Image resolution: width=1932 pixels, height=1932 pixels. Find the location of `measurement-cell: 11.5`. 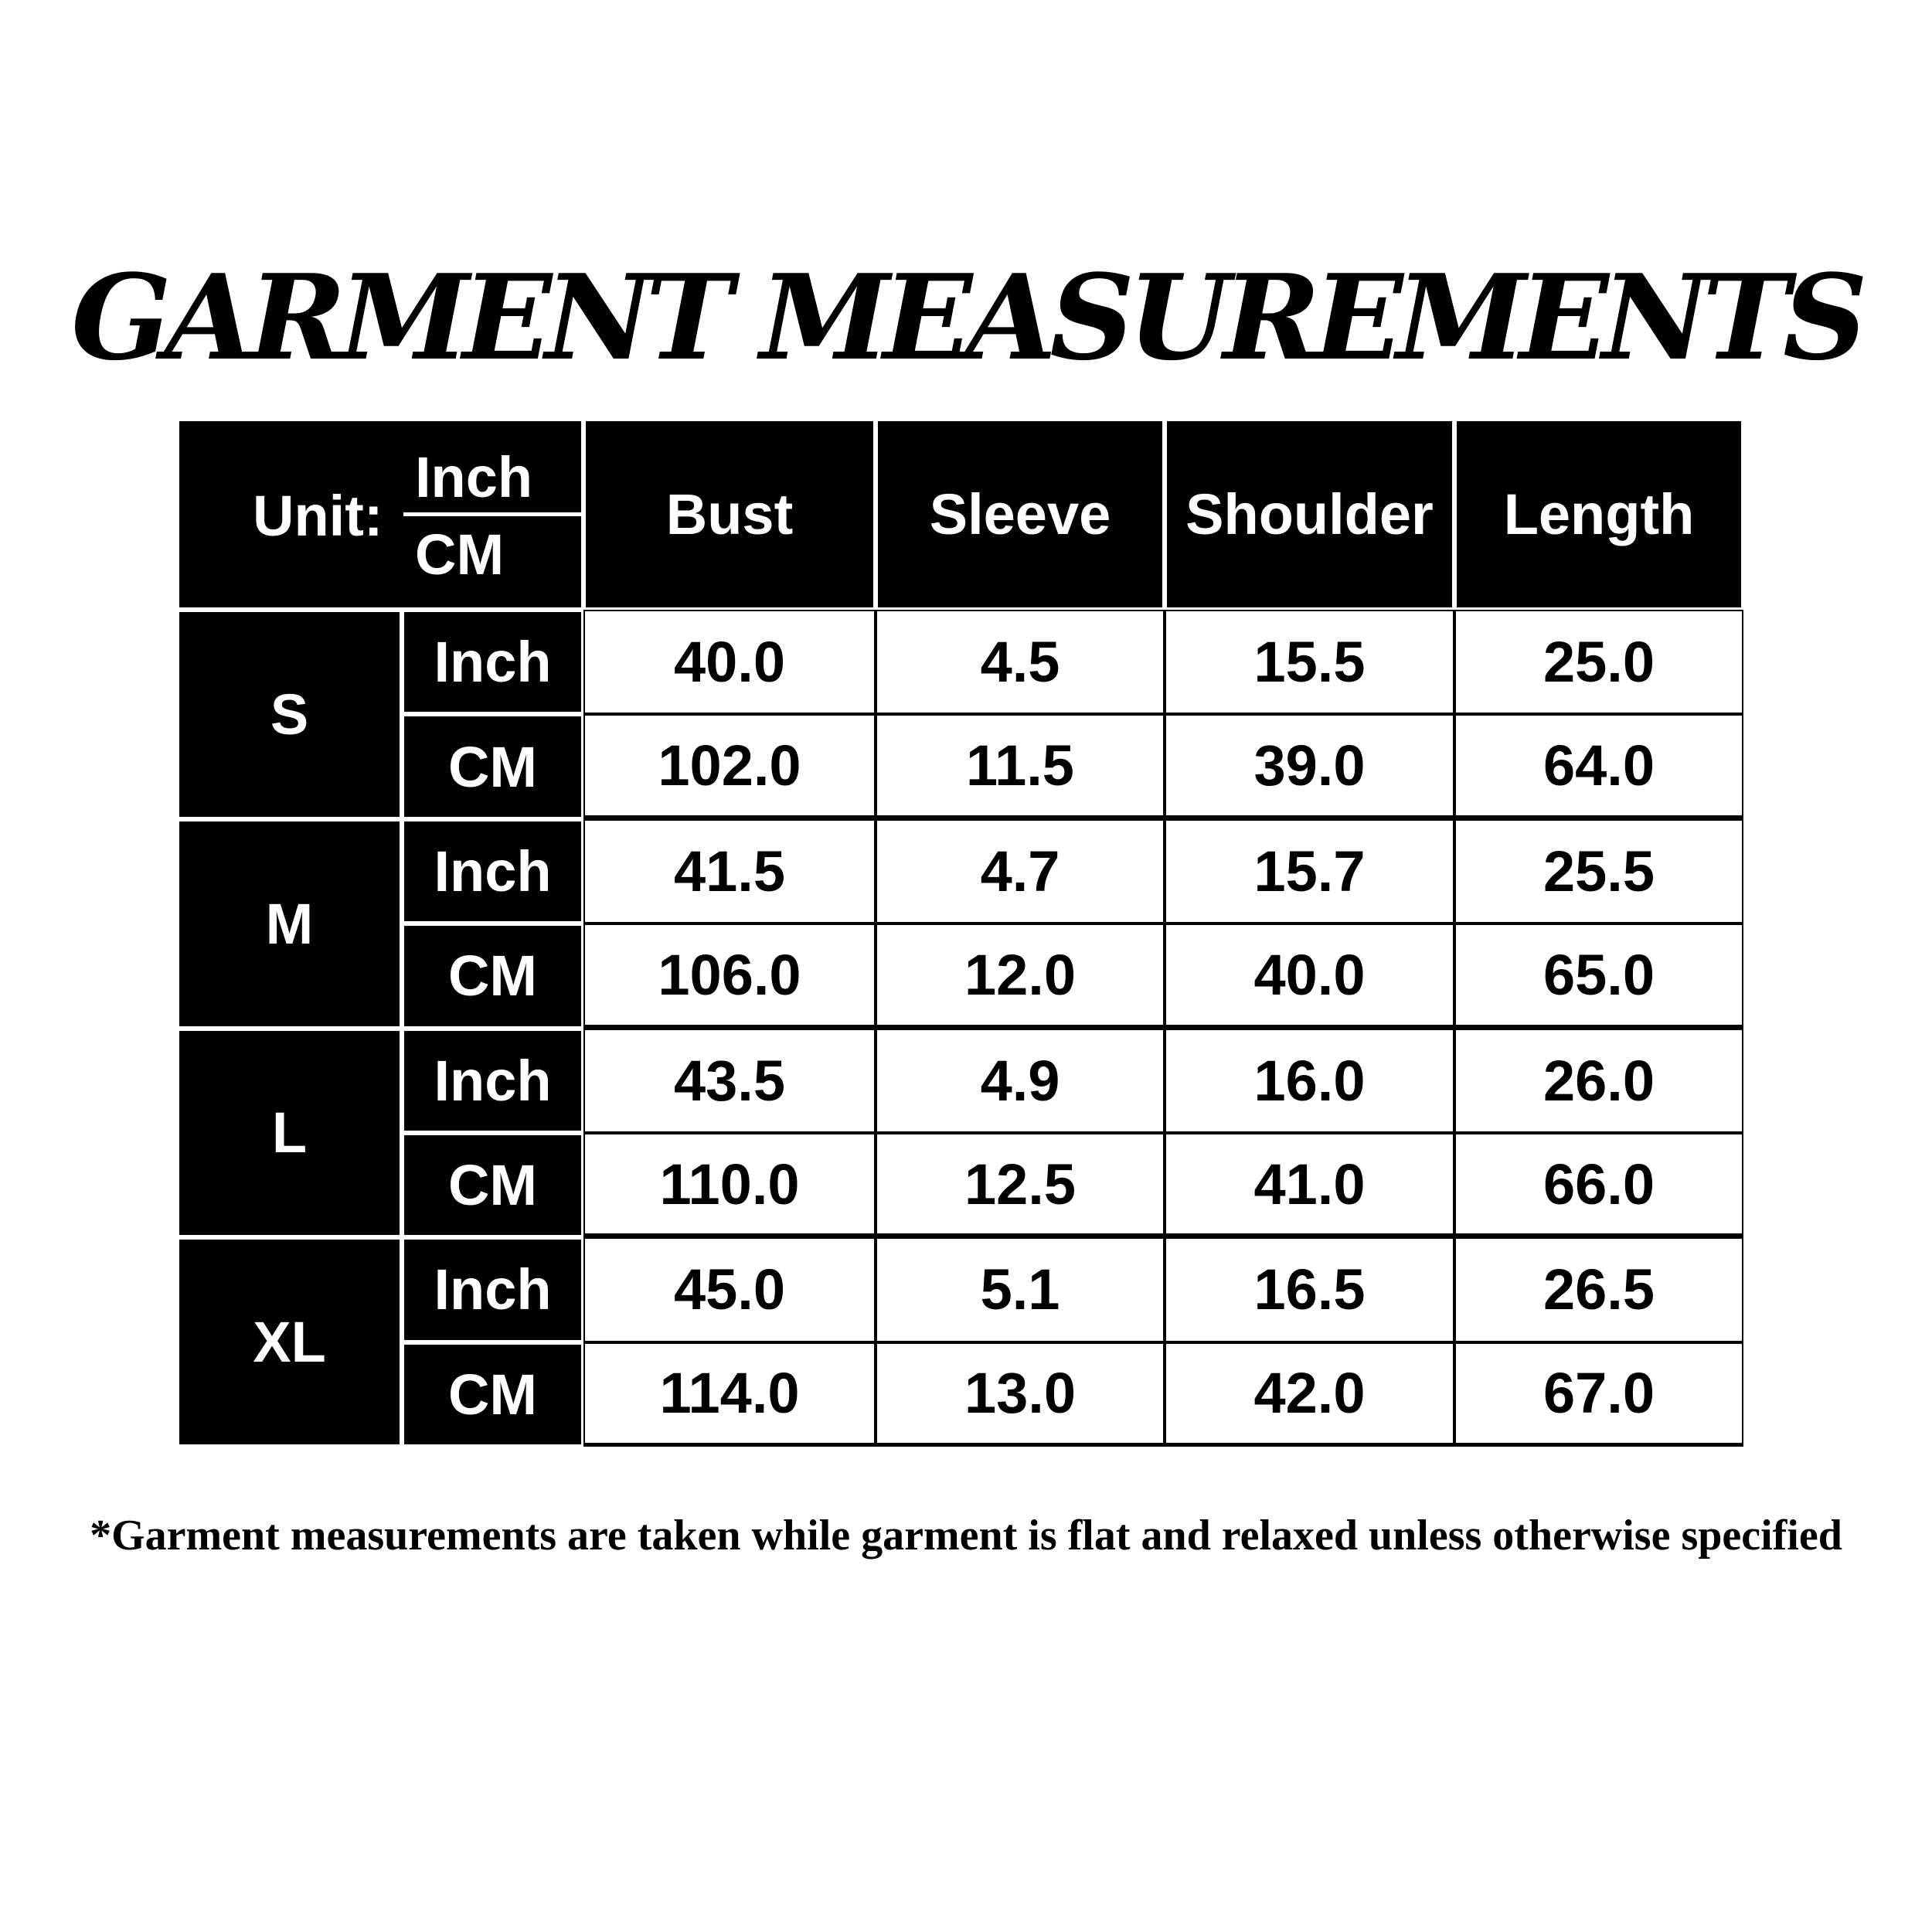

measurement-cell: 11.5 is located at coordinates (1020, 766).